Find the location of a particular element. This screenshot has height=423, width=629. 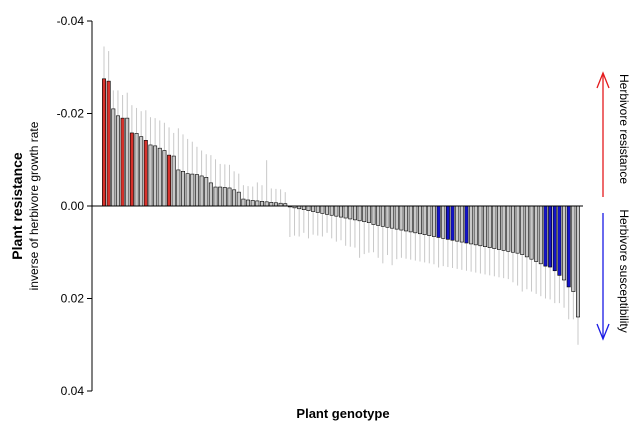

y-axis-title: Plant resistance is located at coordinates (17, 206).